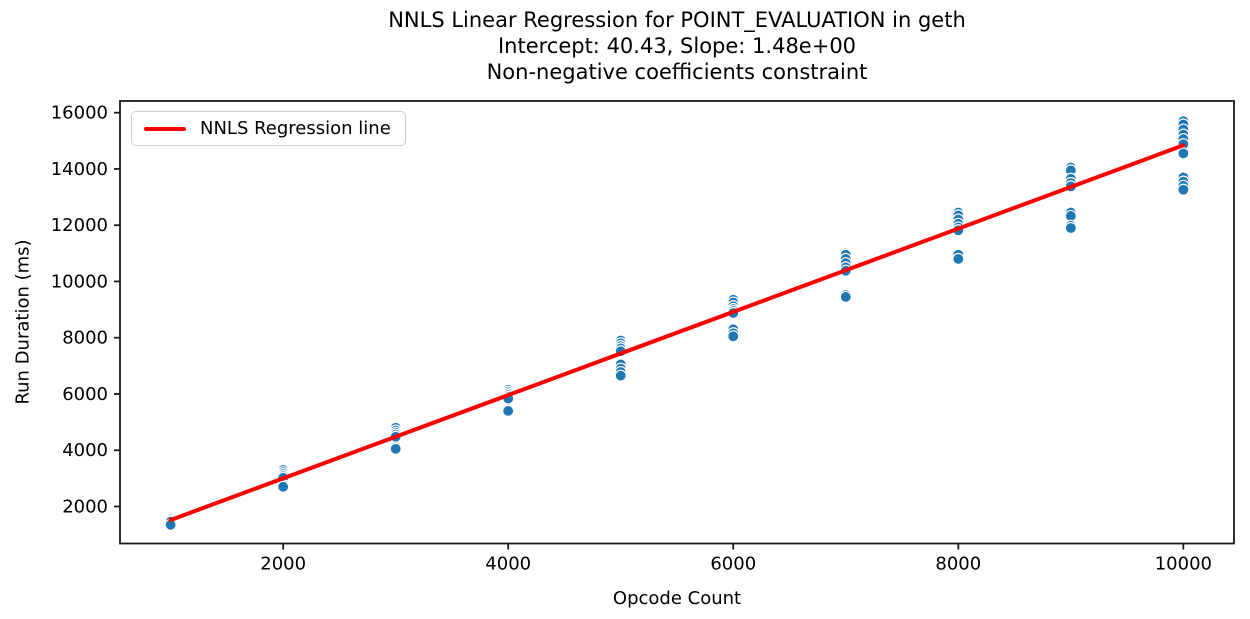 This screenshot has width=1250, height=619. I want to click on x-tick-label: 8000, so click(958, 564).